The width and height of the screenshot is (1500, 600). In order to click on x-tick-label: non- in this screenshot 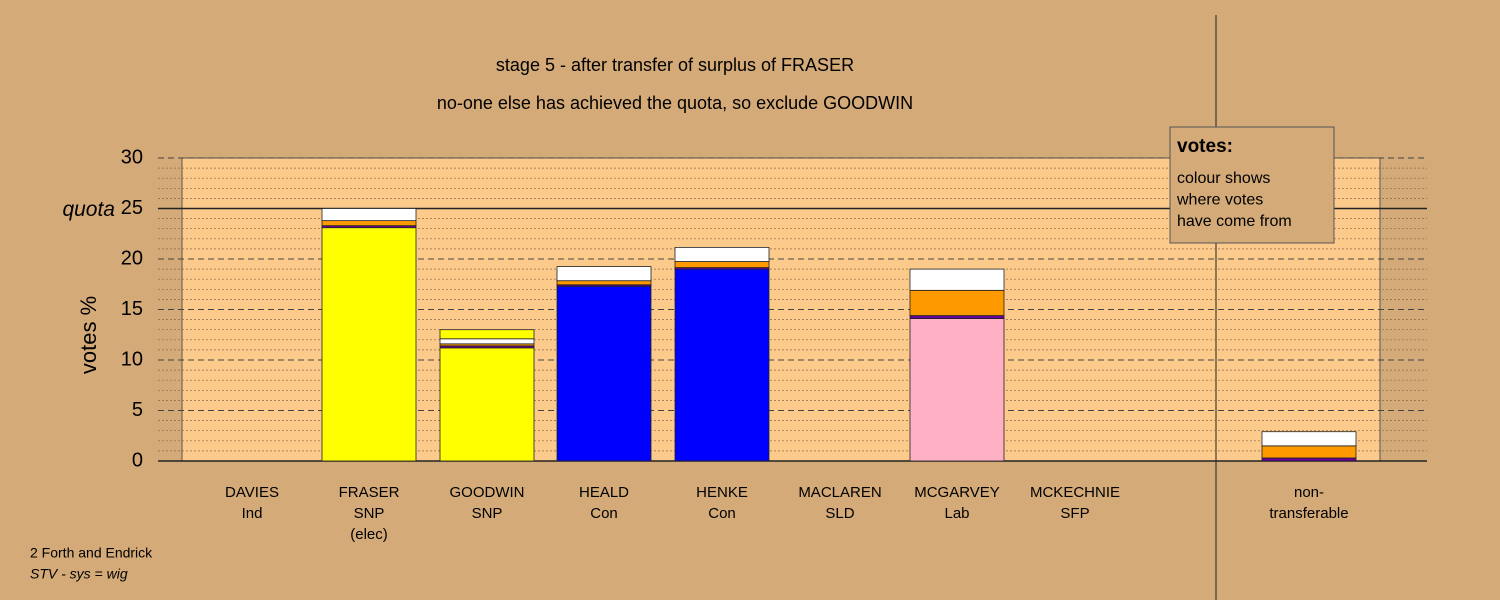, I will do `click(1309, 492)`.